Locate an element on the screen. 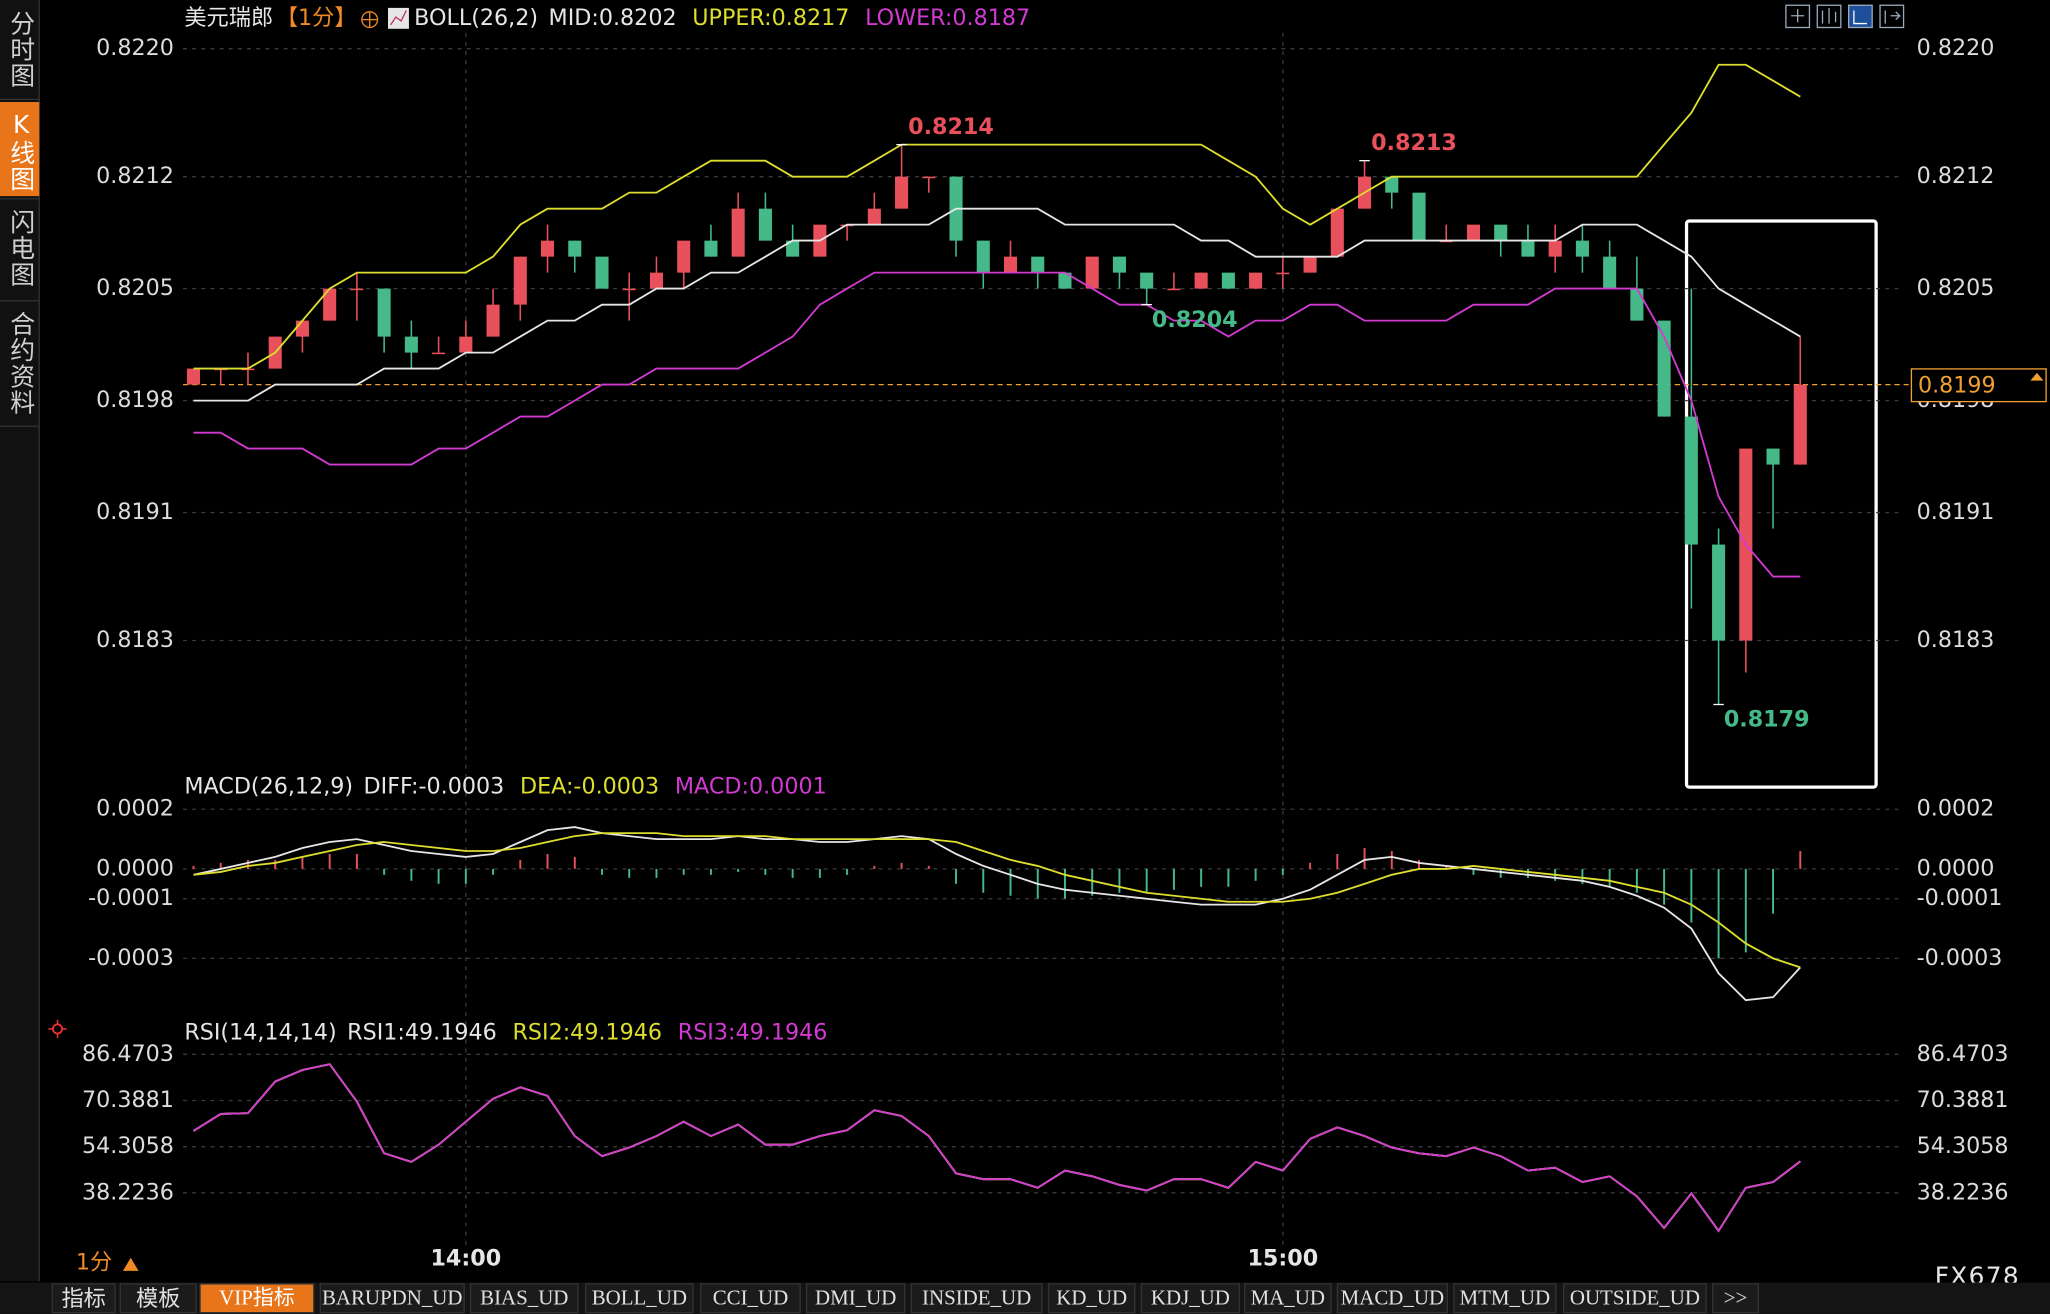 This screenshot has width=2050, height=1314. toolbar-label: DMI_UD is located at coordinates (855, 1297).